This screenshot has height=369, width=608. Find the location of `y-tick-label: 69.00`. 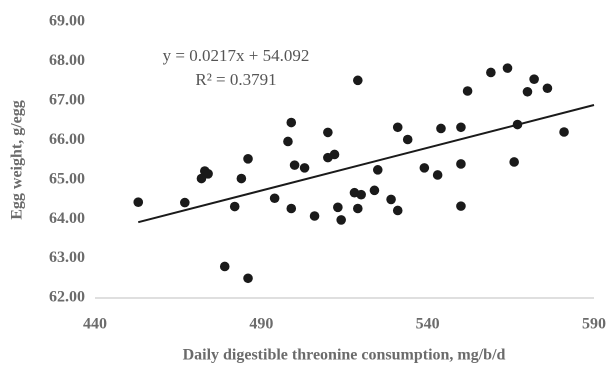

y-tick-label: 69.00 is located at coordinates (67, 21).